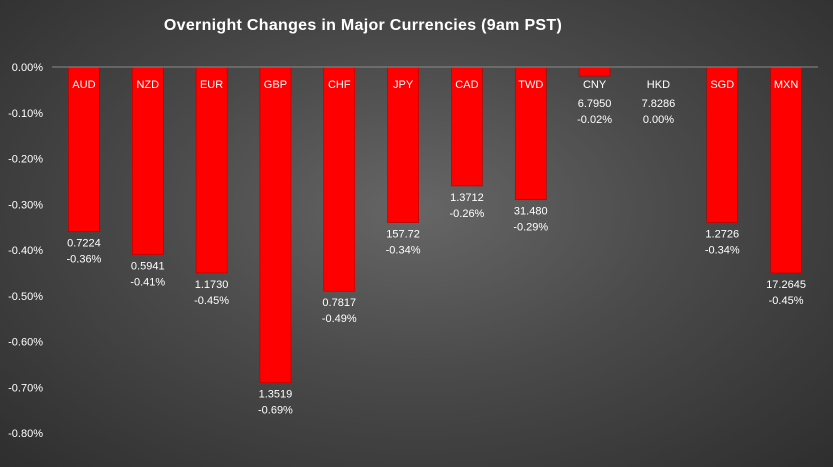 This screenshot has width=833, height=467. Describe the element at coordinates (786, 170) in the screenshot. I see `bar-mxn` at that location.